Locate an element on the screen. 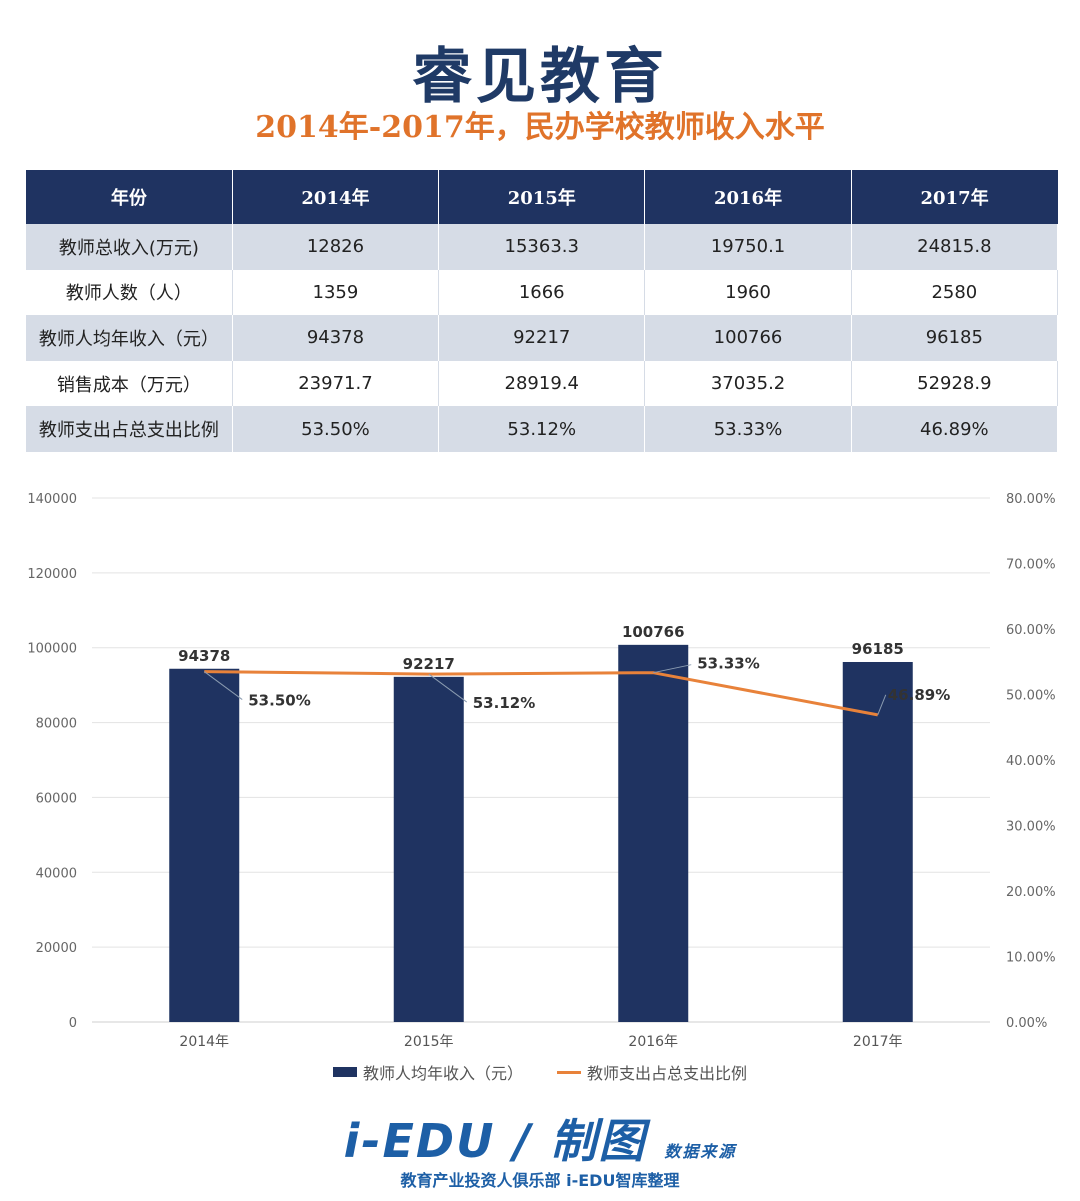  table-cell: 1960 is located at coordinates (748, 292).